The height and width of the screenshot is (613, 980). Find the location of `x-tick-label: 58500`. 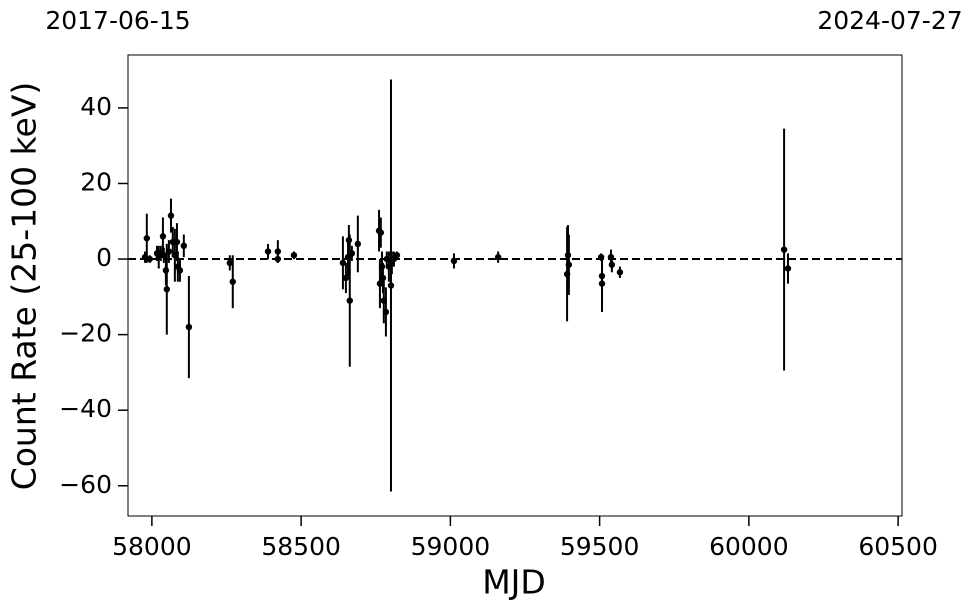

x-tick-label: 58500 is located at coordinates (301, 546).